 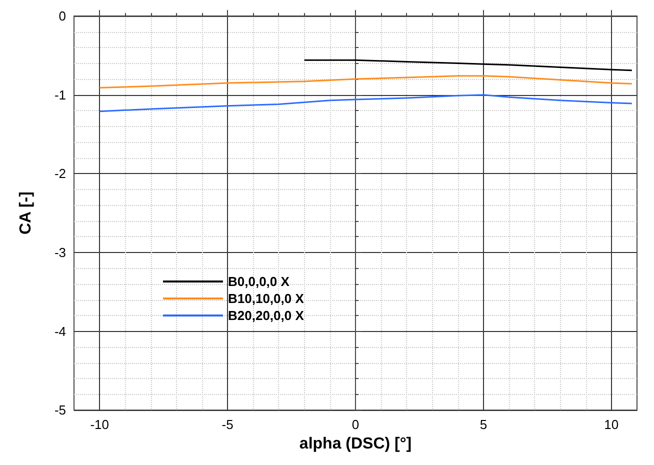 I want to click on x-tick-label: 10, so click(x=611, y=424).